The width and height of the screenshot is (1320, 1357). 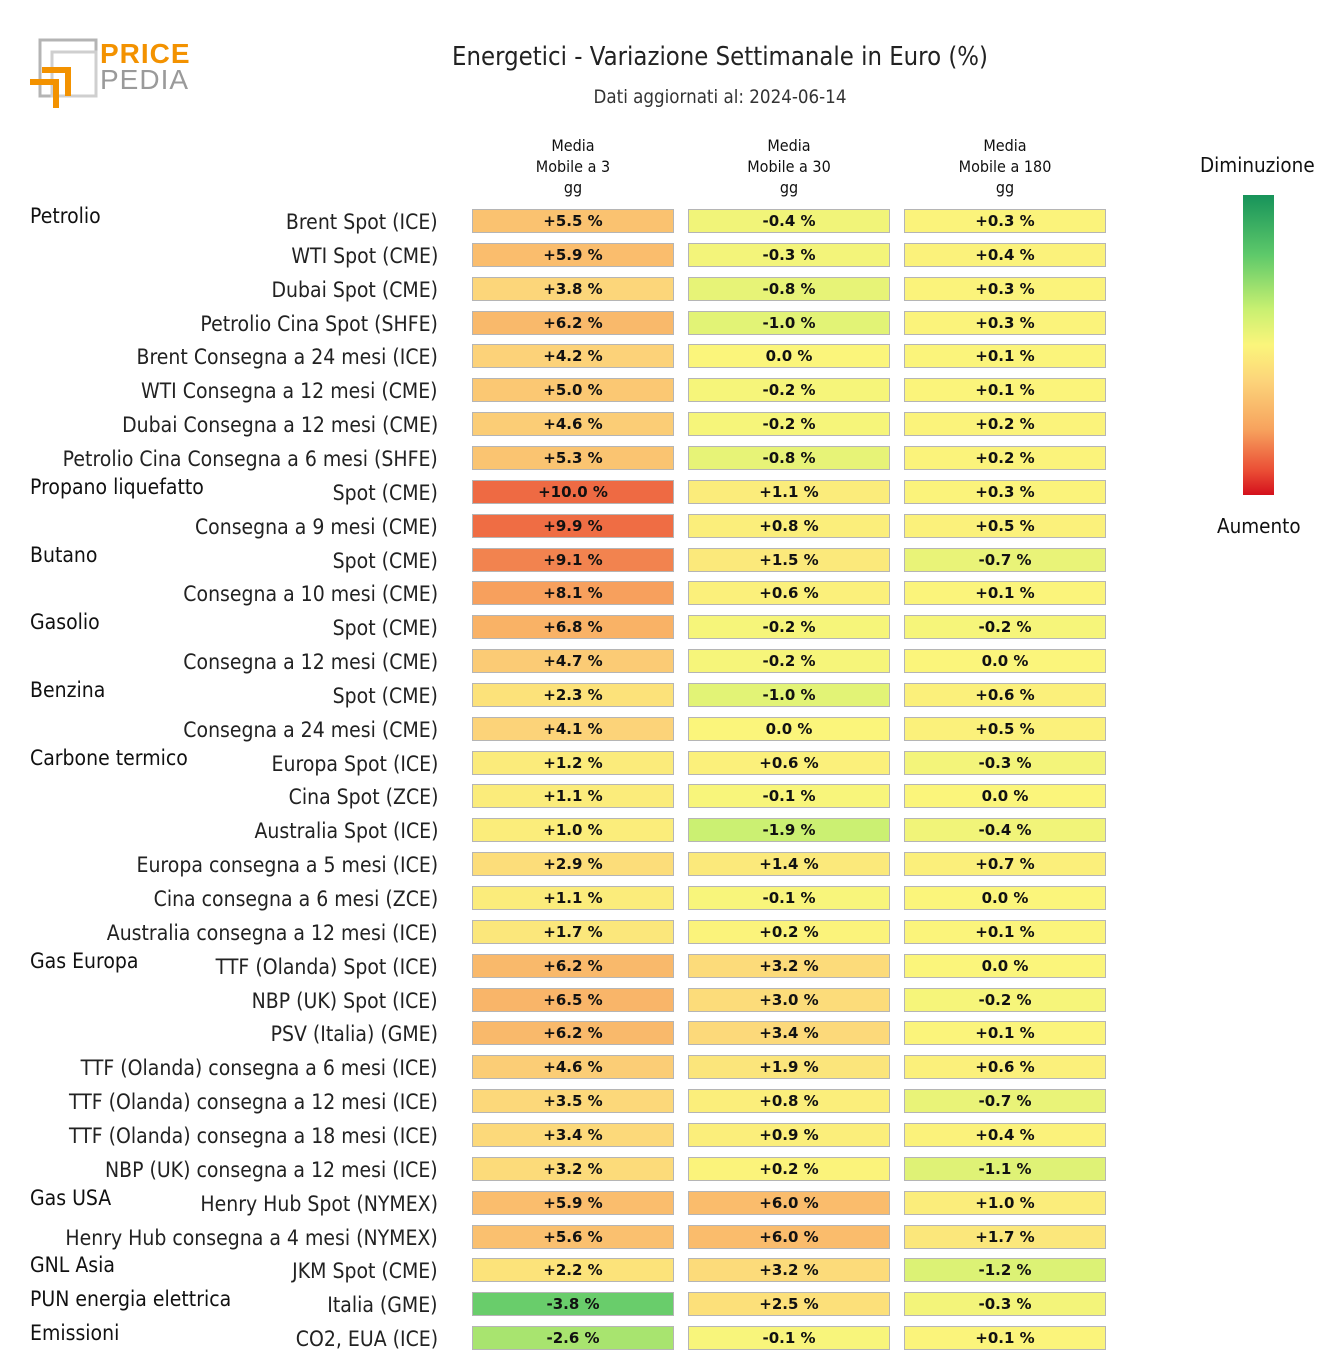 What do you see at coordinates (573, 931) in the screenshot?
I see `heatmap-cell: +1.7 %` at bounding box center [573, 931].